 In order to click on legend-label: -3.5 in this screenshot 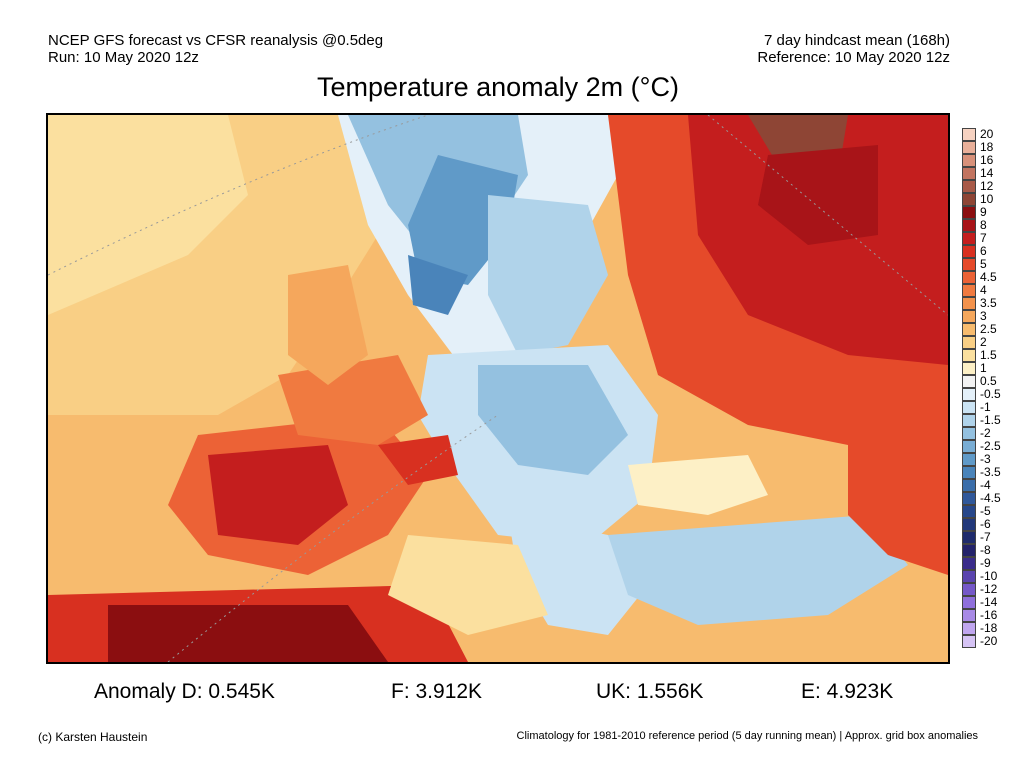, I will do `click(990, 472)`.